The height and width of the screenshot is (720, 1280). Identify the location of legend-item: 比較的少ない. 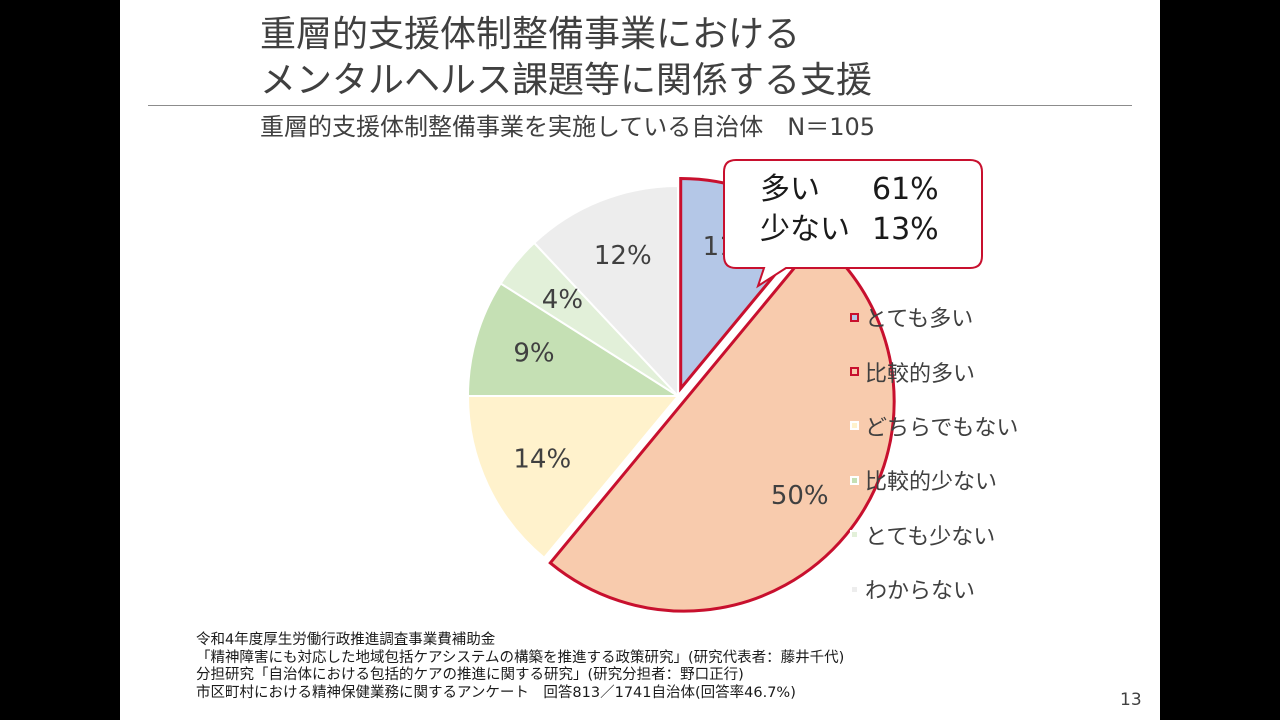
(934, 480).